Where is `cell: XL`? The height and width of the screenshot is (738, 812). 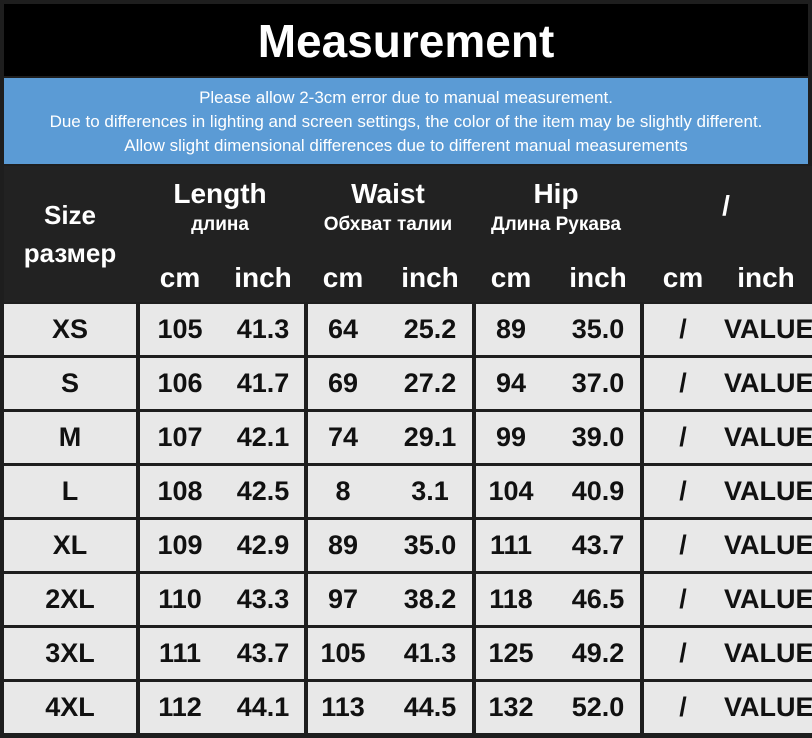 cell: XL is located at coordinates (70, 545).